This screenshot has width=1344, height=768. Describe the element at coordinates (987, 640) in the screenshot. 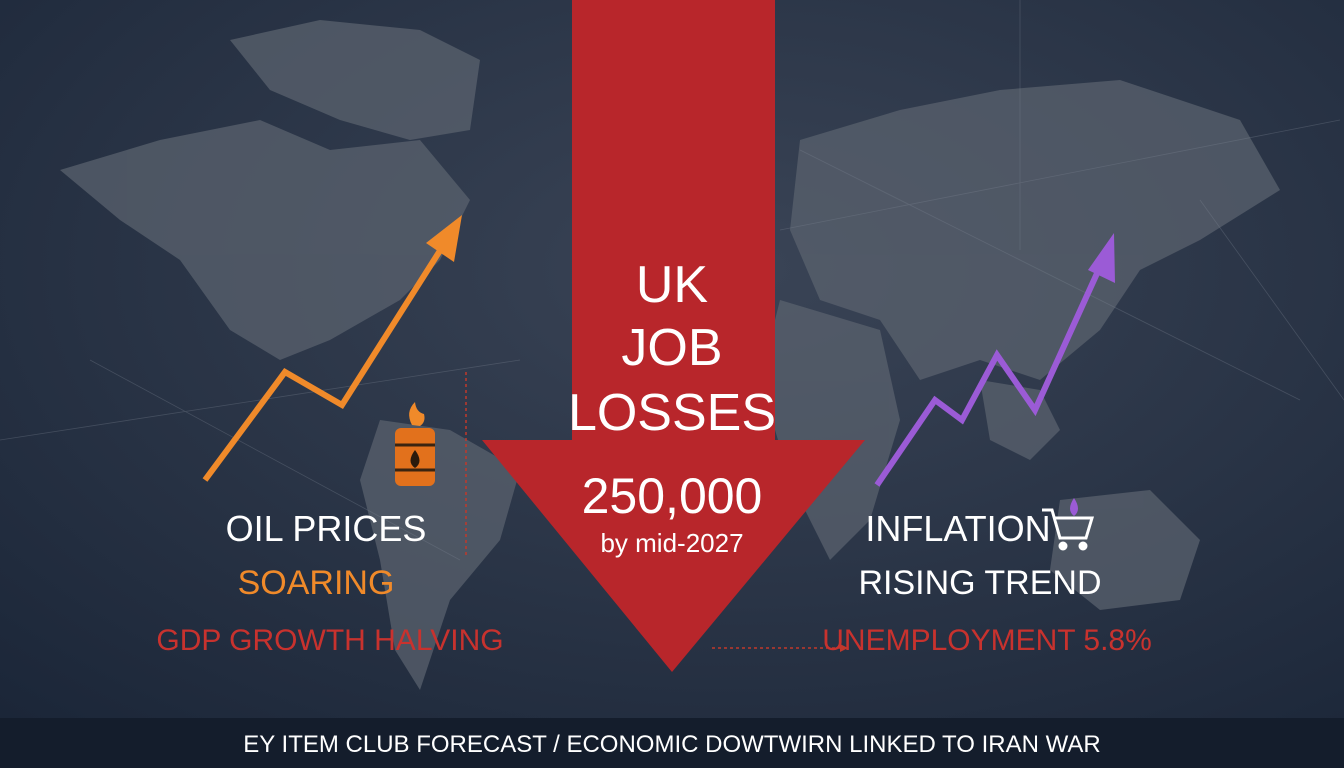

I see `panel-note: UNEMPLOYMENT 5.8%` at that location.